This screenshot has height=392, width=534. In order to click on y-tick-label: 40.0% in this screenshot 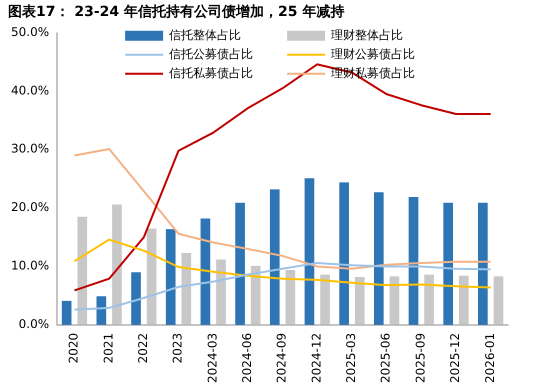, I will do `click(30, 90)`.